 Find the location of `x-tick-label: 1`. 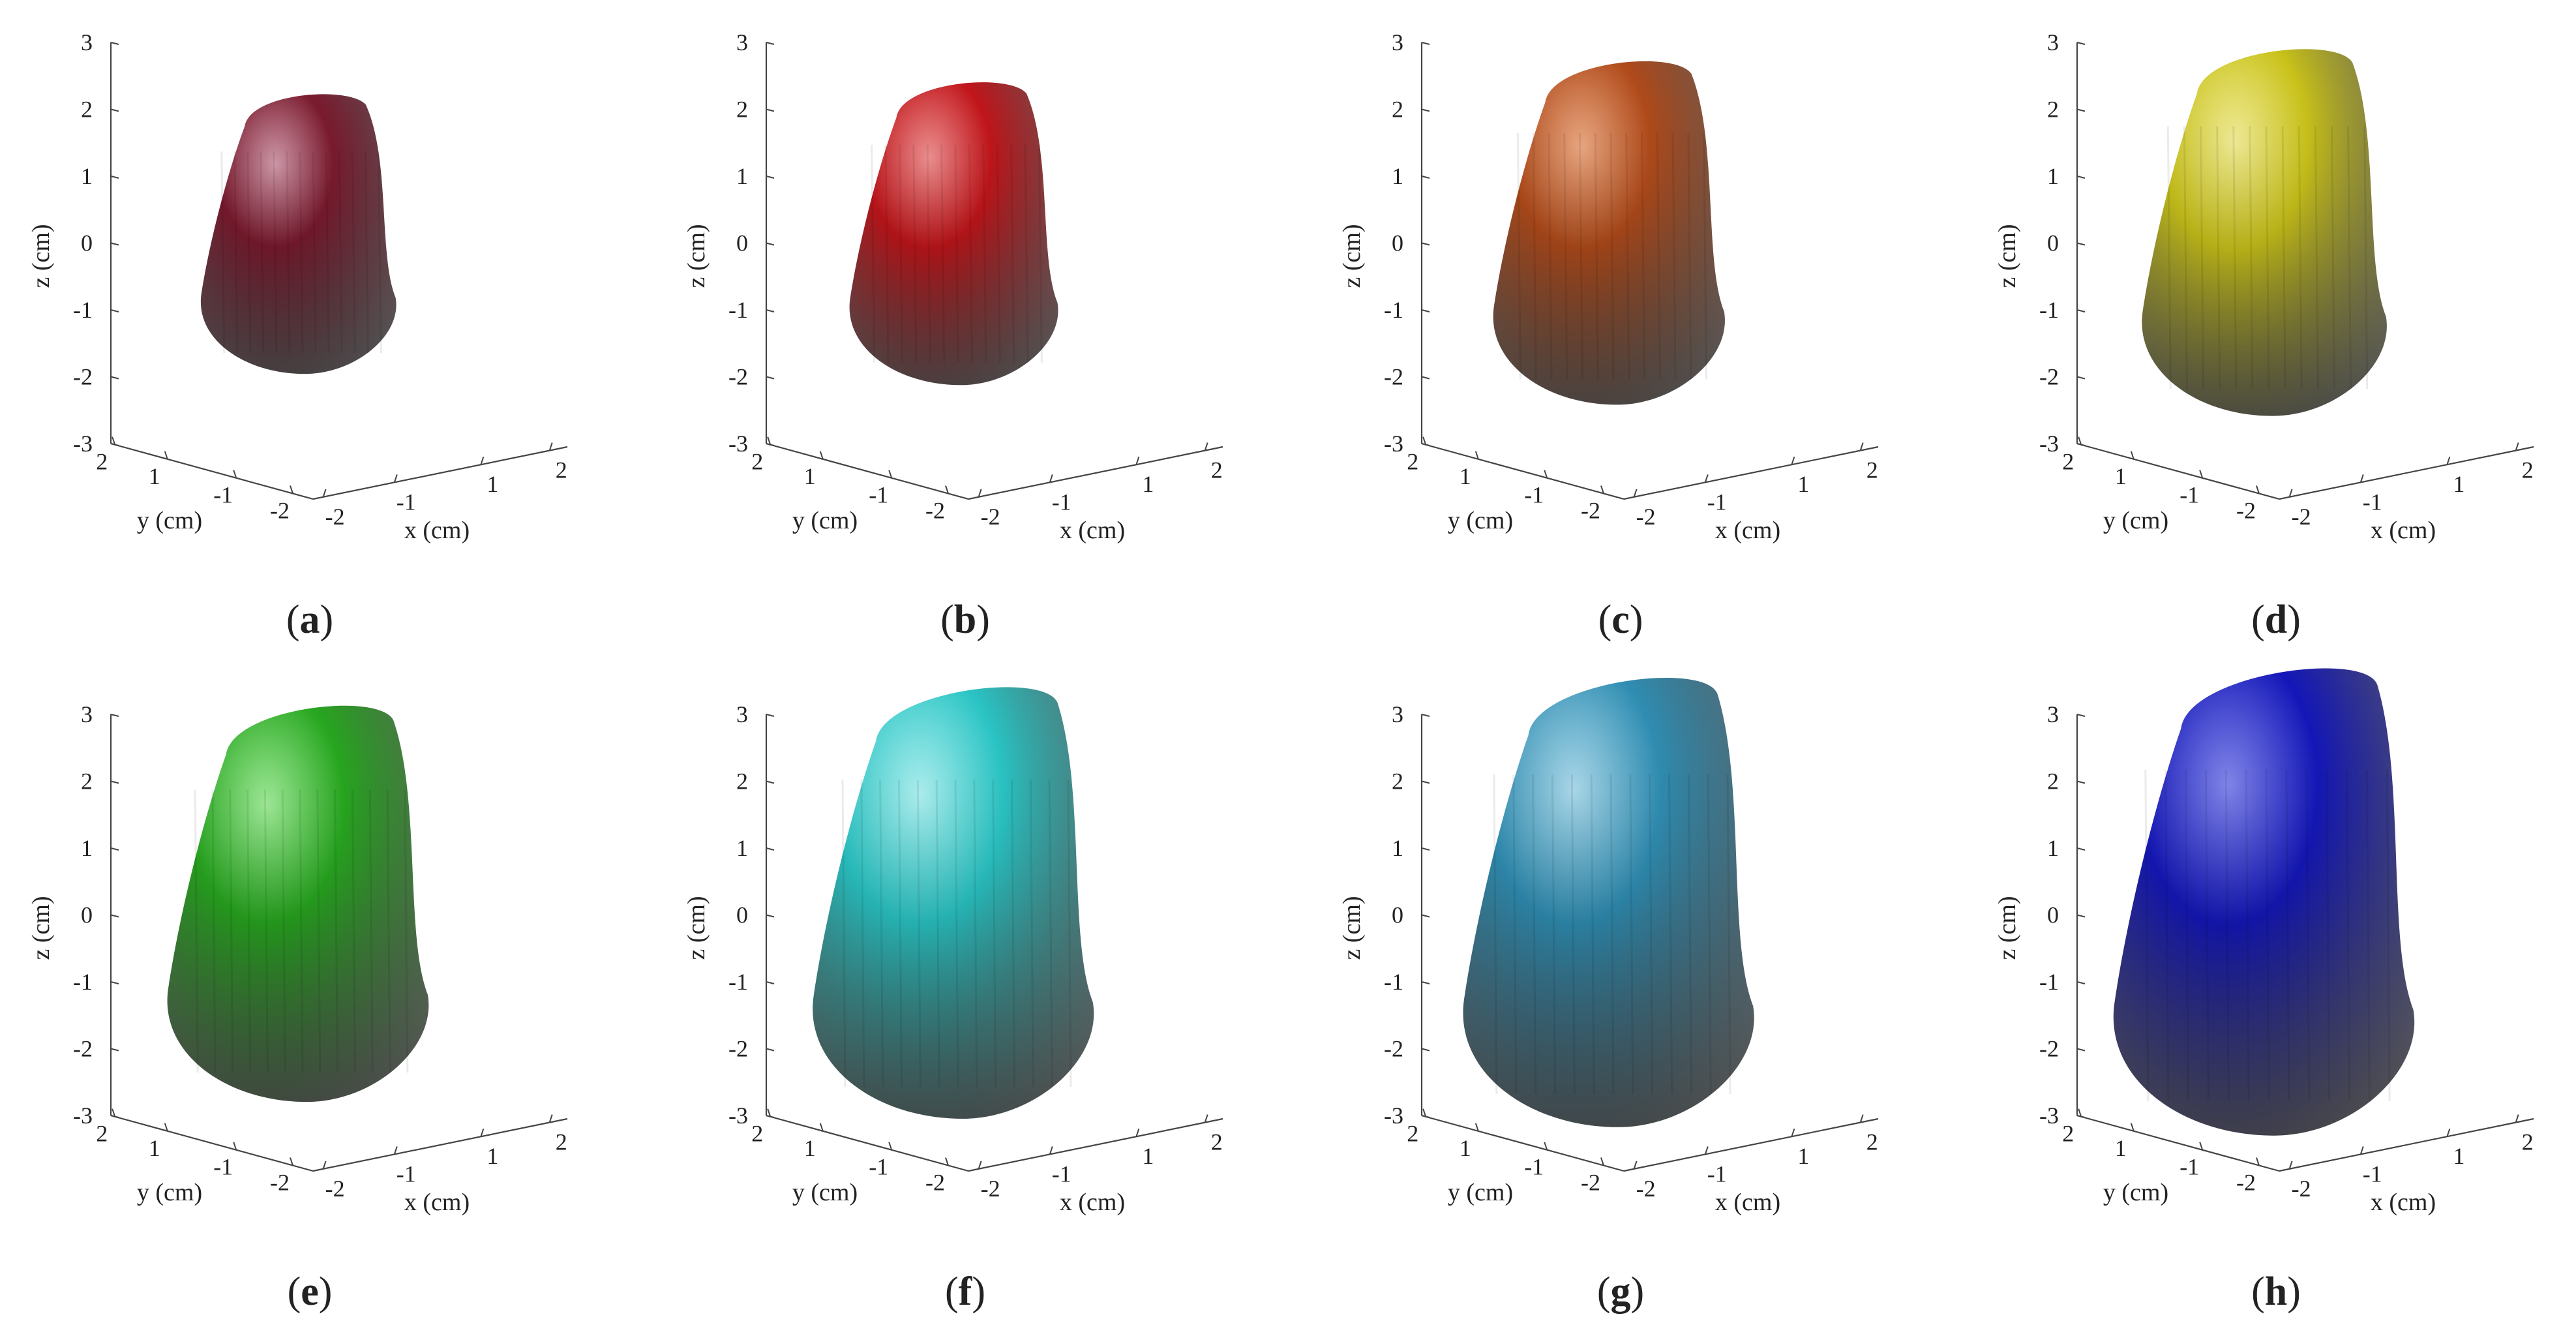

x-tick-label: 1 is located at coordinates (1148, 1156).